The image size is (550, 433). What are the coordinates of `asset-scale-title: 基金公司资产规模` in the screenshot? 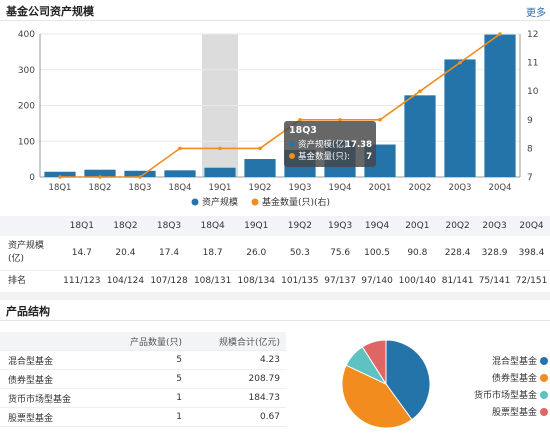 It's located at (50, 11).